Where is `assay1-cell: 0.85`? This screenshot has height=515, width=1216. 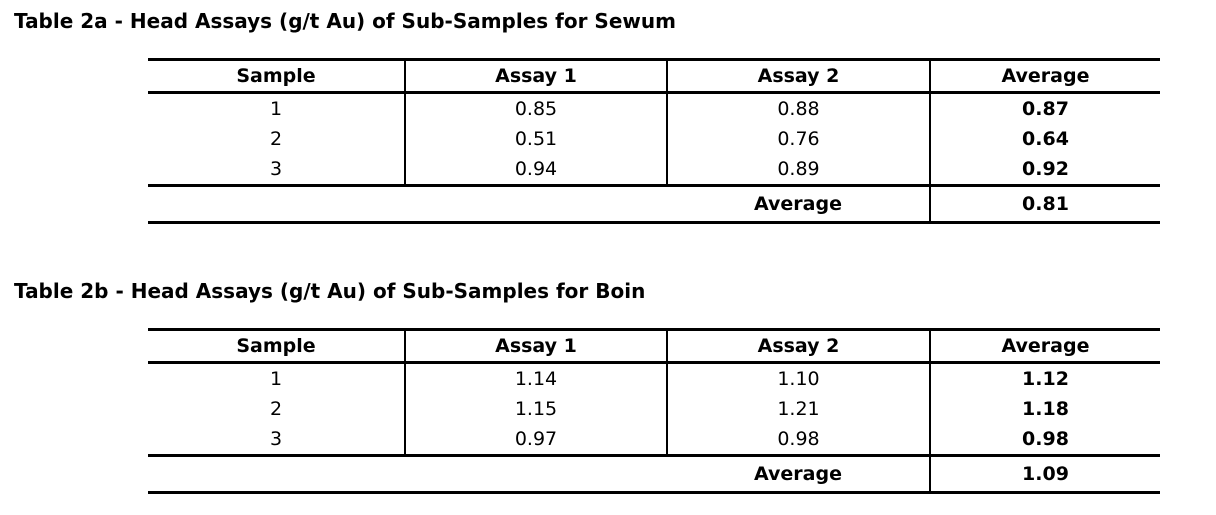
assay1-cell: 0.85 is located at coordinates (535, 108).